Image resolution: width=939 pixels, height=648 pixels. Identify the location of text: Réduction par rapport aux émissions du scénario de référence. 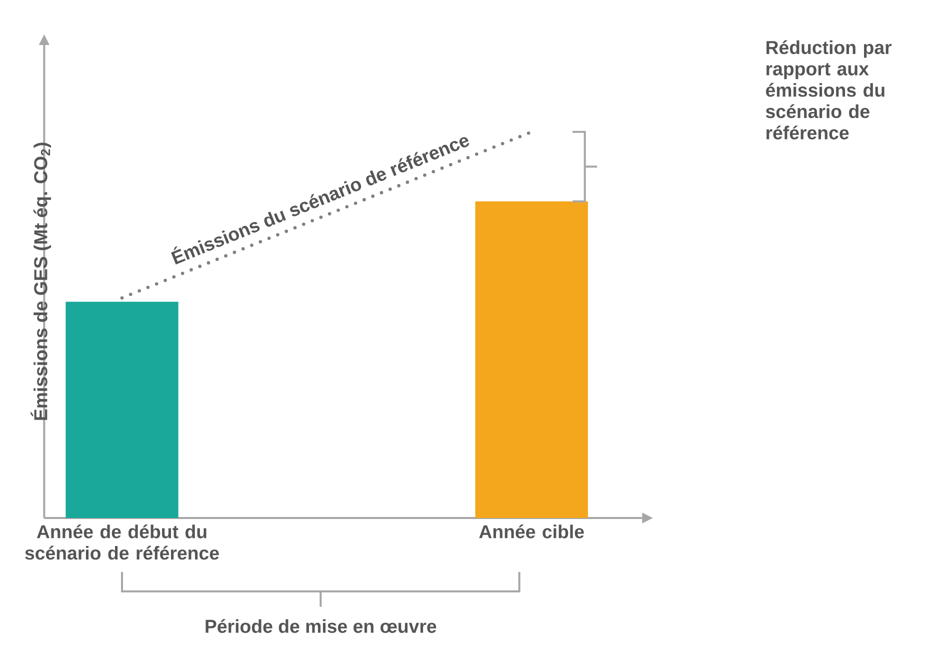
(829, 90).